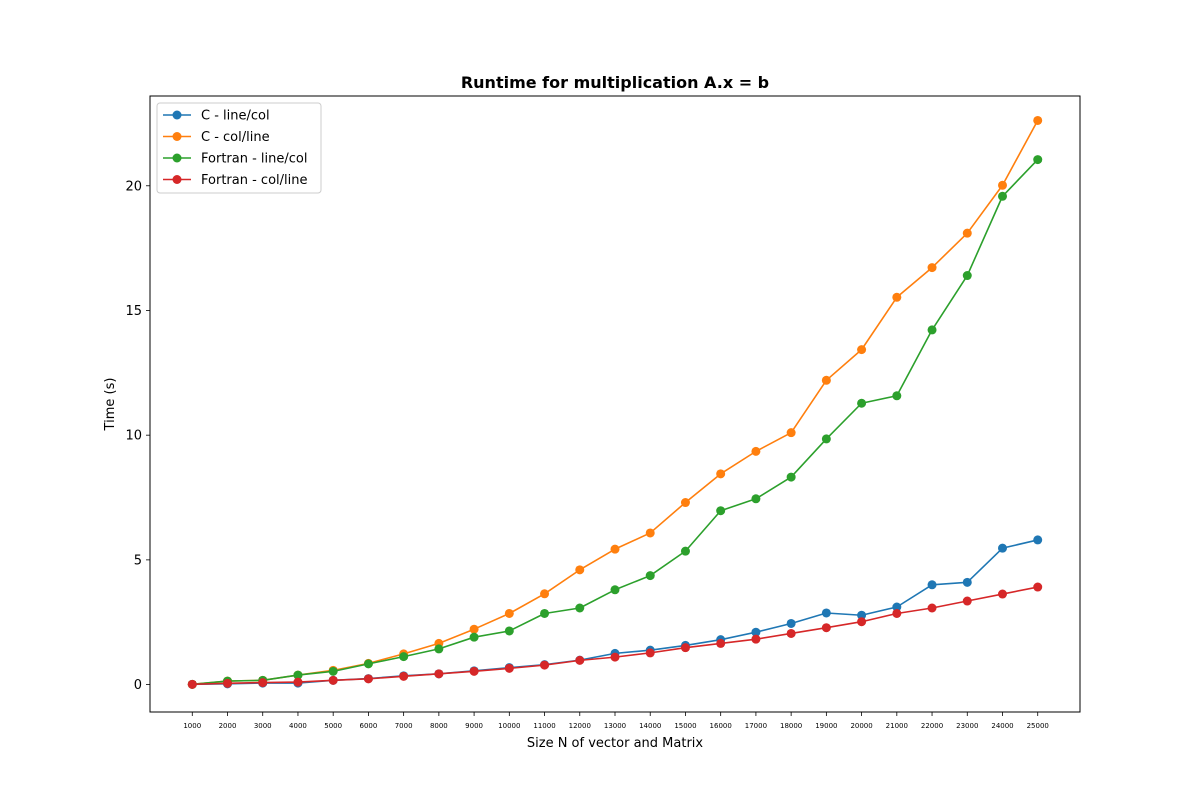  Describe the element at coordinates (756, 726) in the screenshot. I see `x-tick-label: 17000` at that location.